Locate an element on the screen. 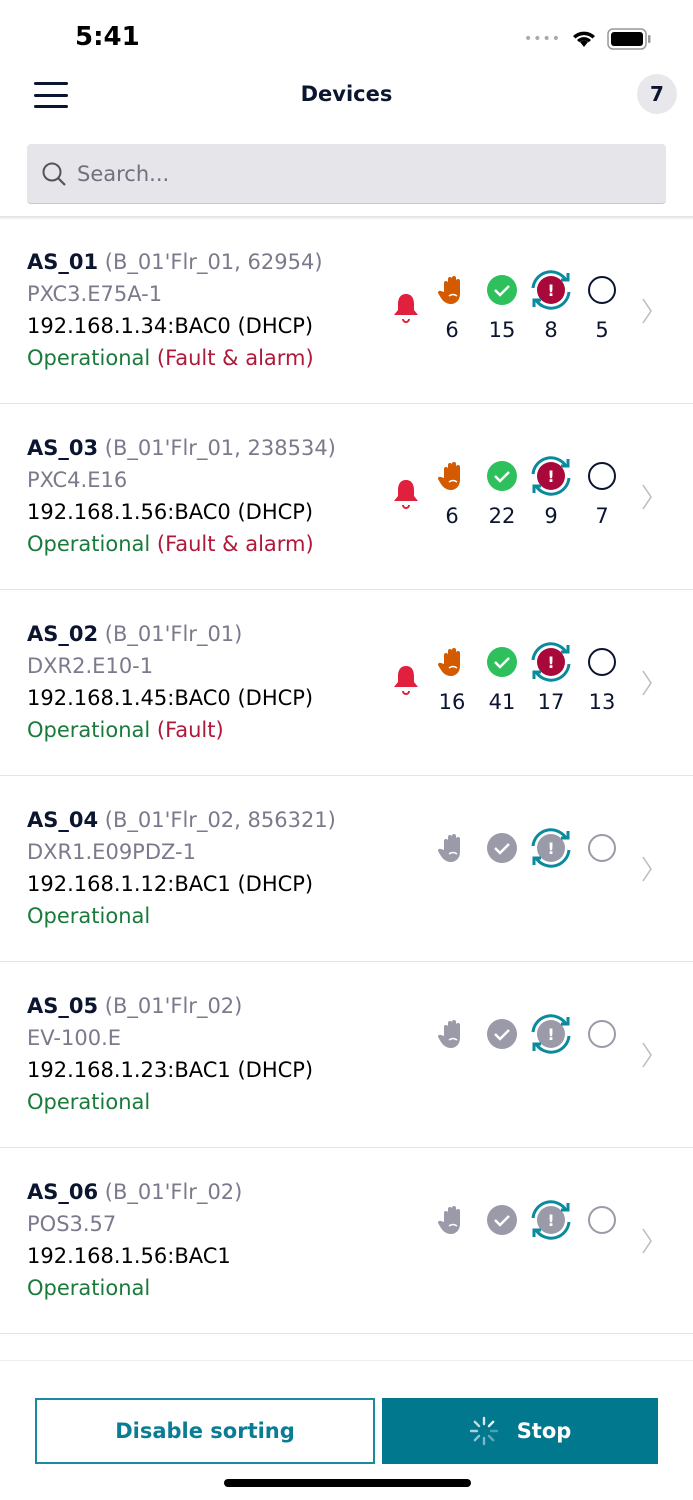  device-address: 192.168.1.23:BAC1 (DHCP) is located at coordinates (170, 1070).